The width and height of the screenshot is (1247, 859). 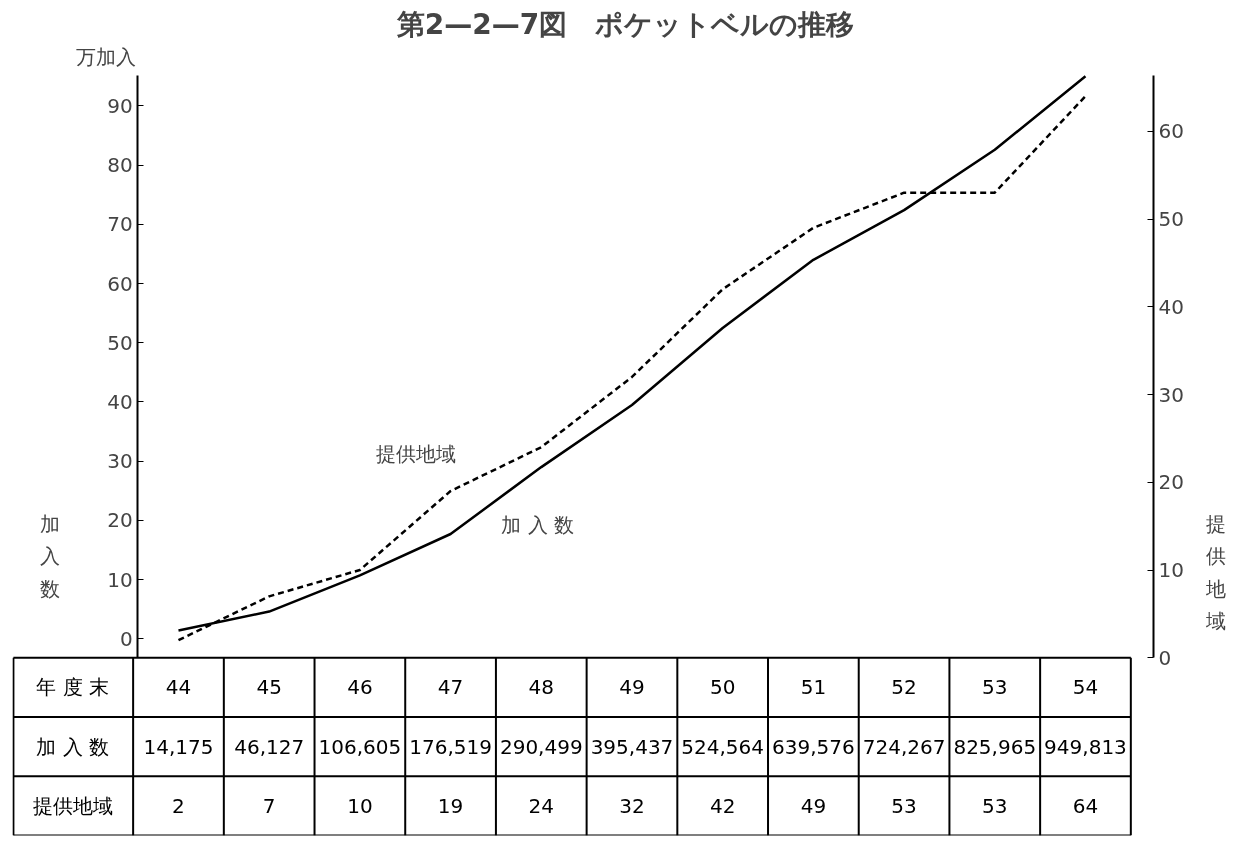 I want to click on data-label: 32, so click(x=632, y=805).